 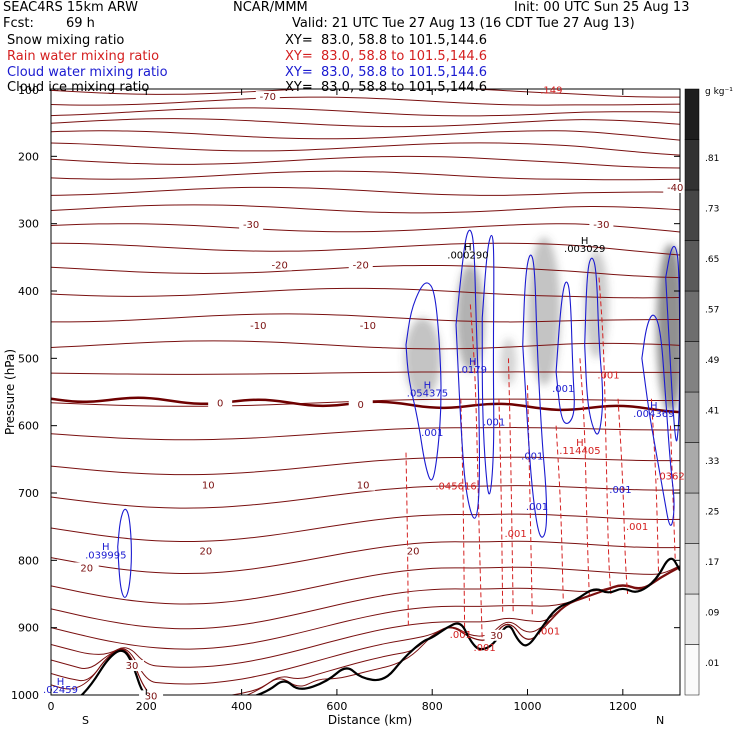 What do you see at coordinates (25, 695) in the screenshot?
I see `y-tick-label: 1000` at bounding box center [25, 695].